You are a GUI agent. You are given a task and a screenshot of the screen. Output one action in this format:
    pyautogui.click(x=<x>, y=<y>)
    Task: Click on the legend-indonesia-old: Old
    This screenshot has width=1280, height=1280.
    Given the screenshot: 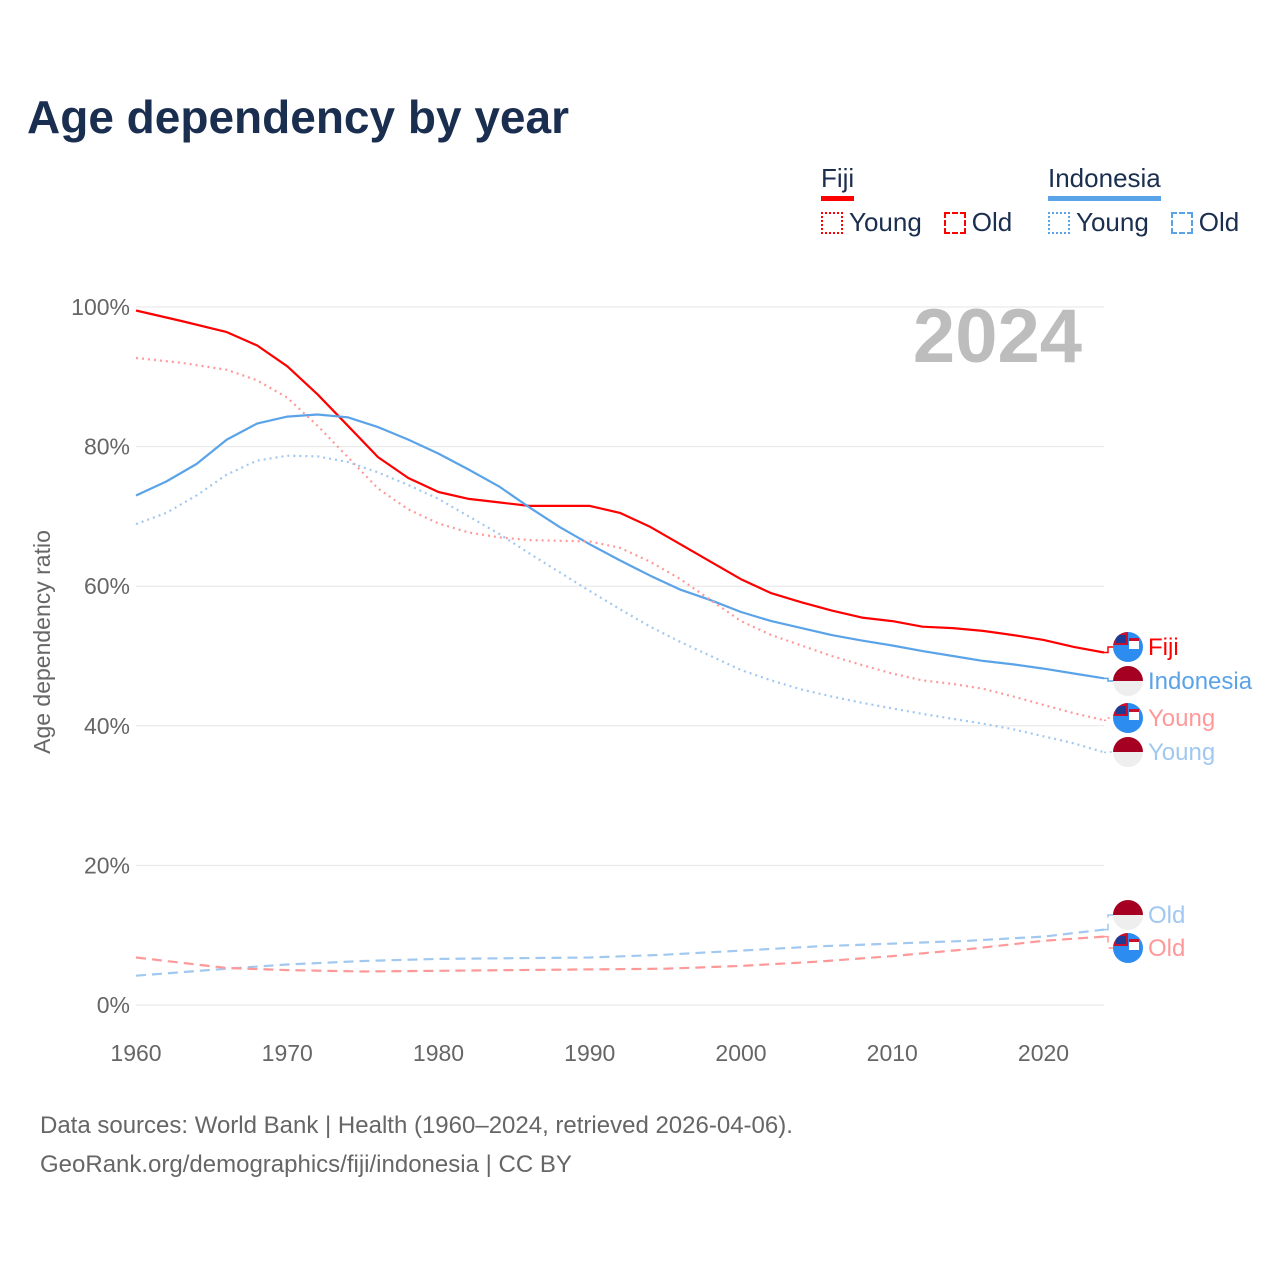 What is the action you would take?
    pyautogui.click(x=1219, y=222)
    